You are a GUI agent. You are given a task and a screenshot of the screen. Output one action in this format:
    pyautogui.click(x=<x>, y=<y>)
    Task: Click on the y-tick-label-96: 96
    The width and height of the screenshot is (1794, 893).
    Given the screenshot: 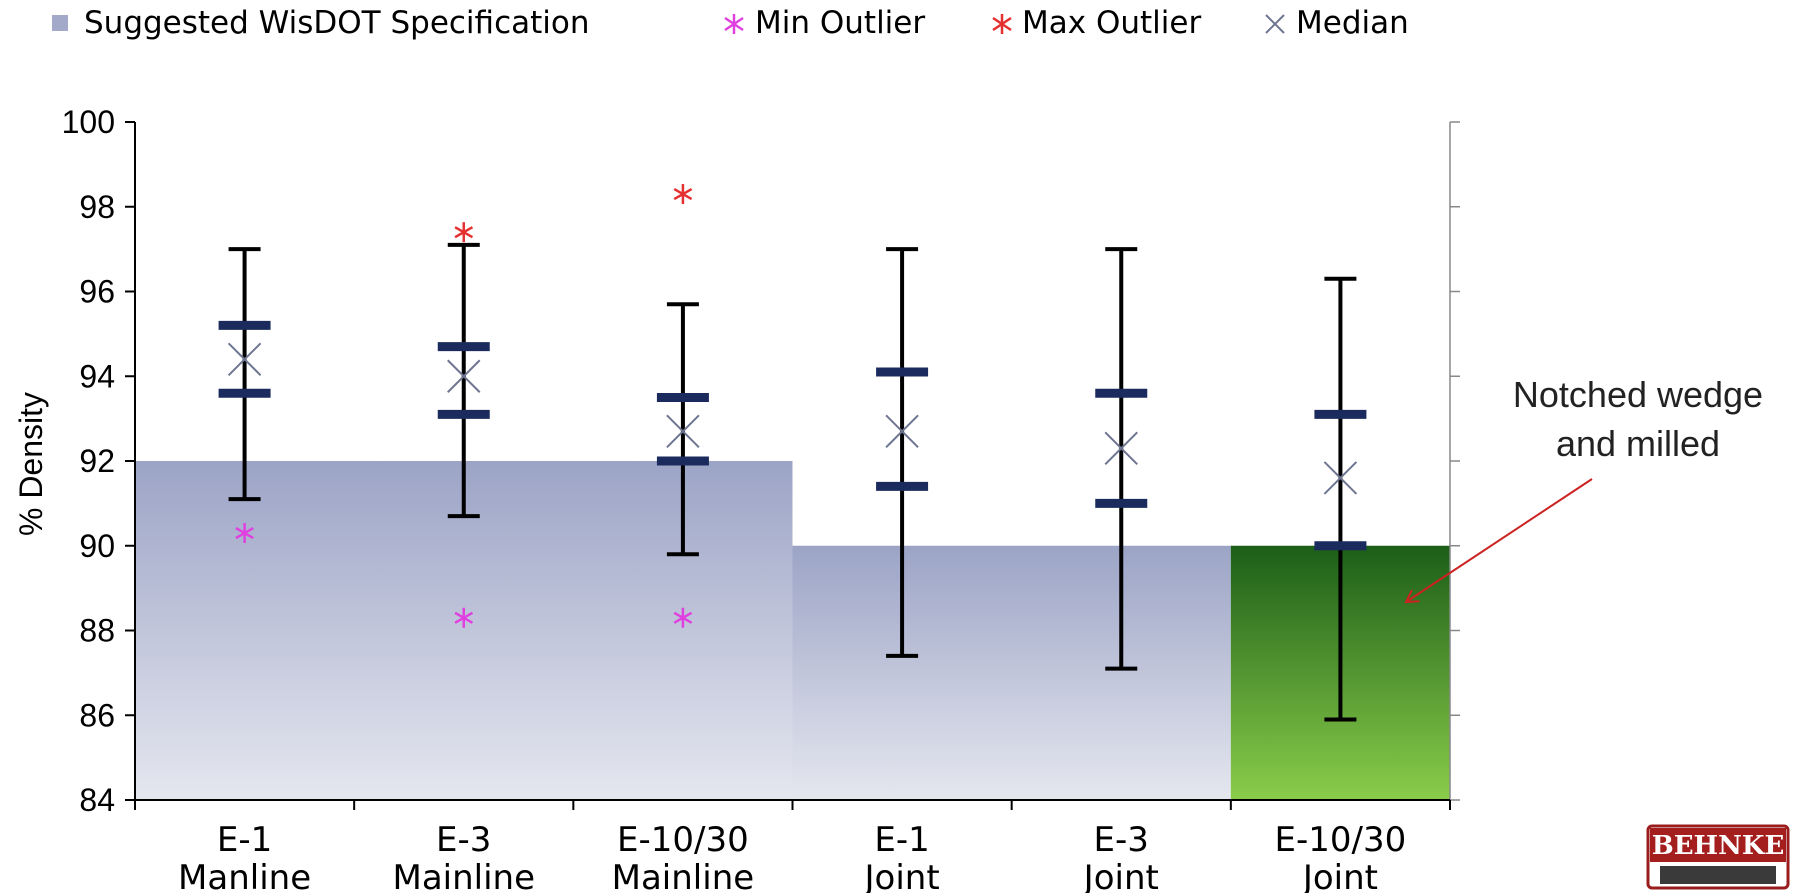 What is the action you would take?
    pyautogui.click(x=97, y=292)
    